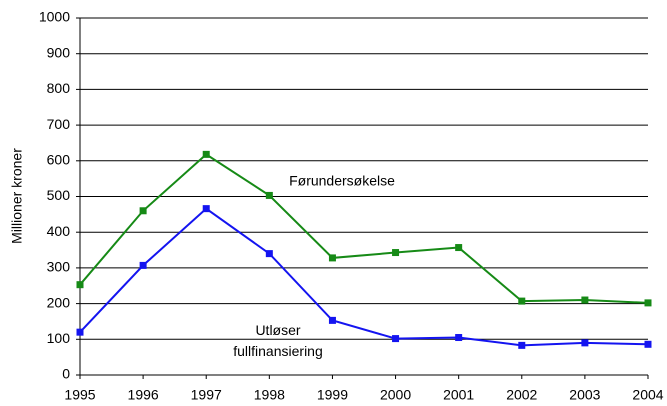  I want to click on y-tick-label: 1000, so click(54, 17).